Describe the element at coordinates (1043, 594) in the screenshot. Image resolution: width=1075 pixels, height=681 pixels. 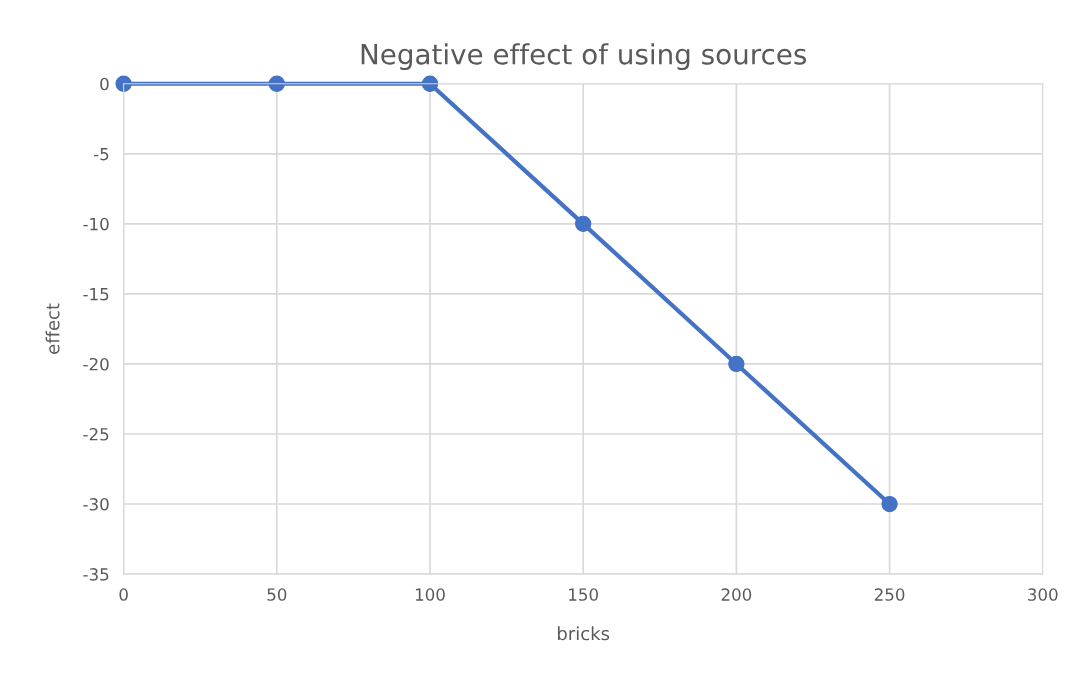
I see `x-tick-label: 300` at that location.